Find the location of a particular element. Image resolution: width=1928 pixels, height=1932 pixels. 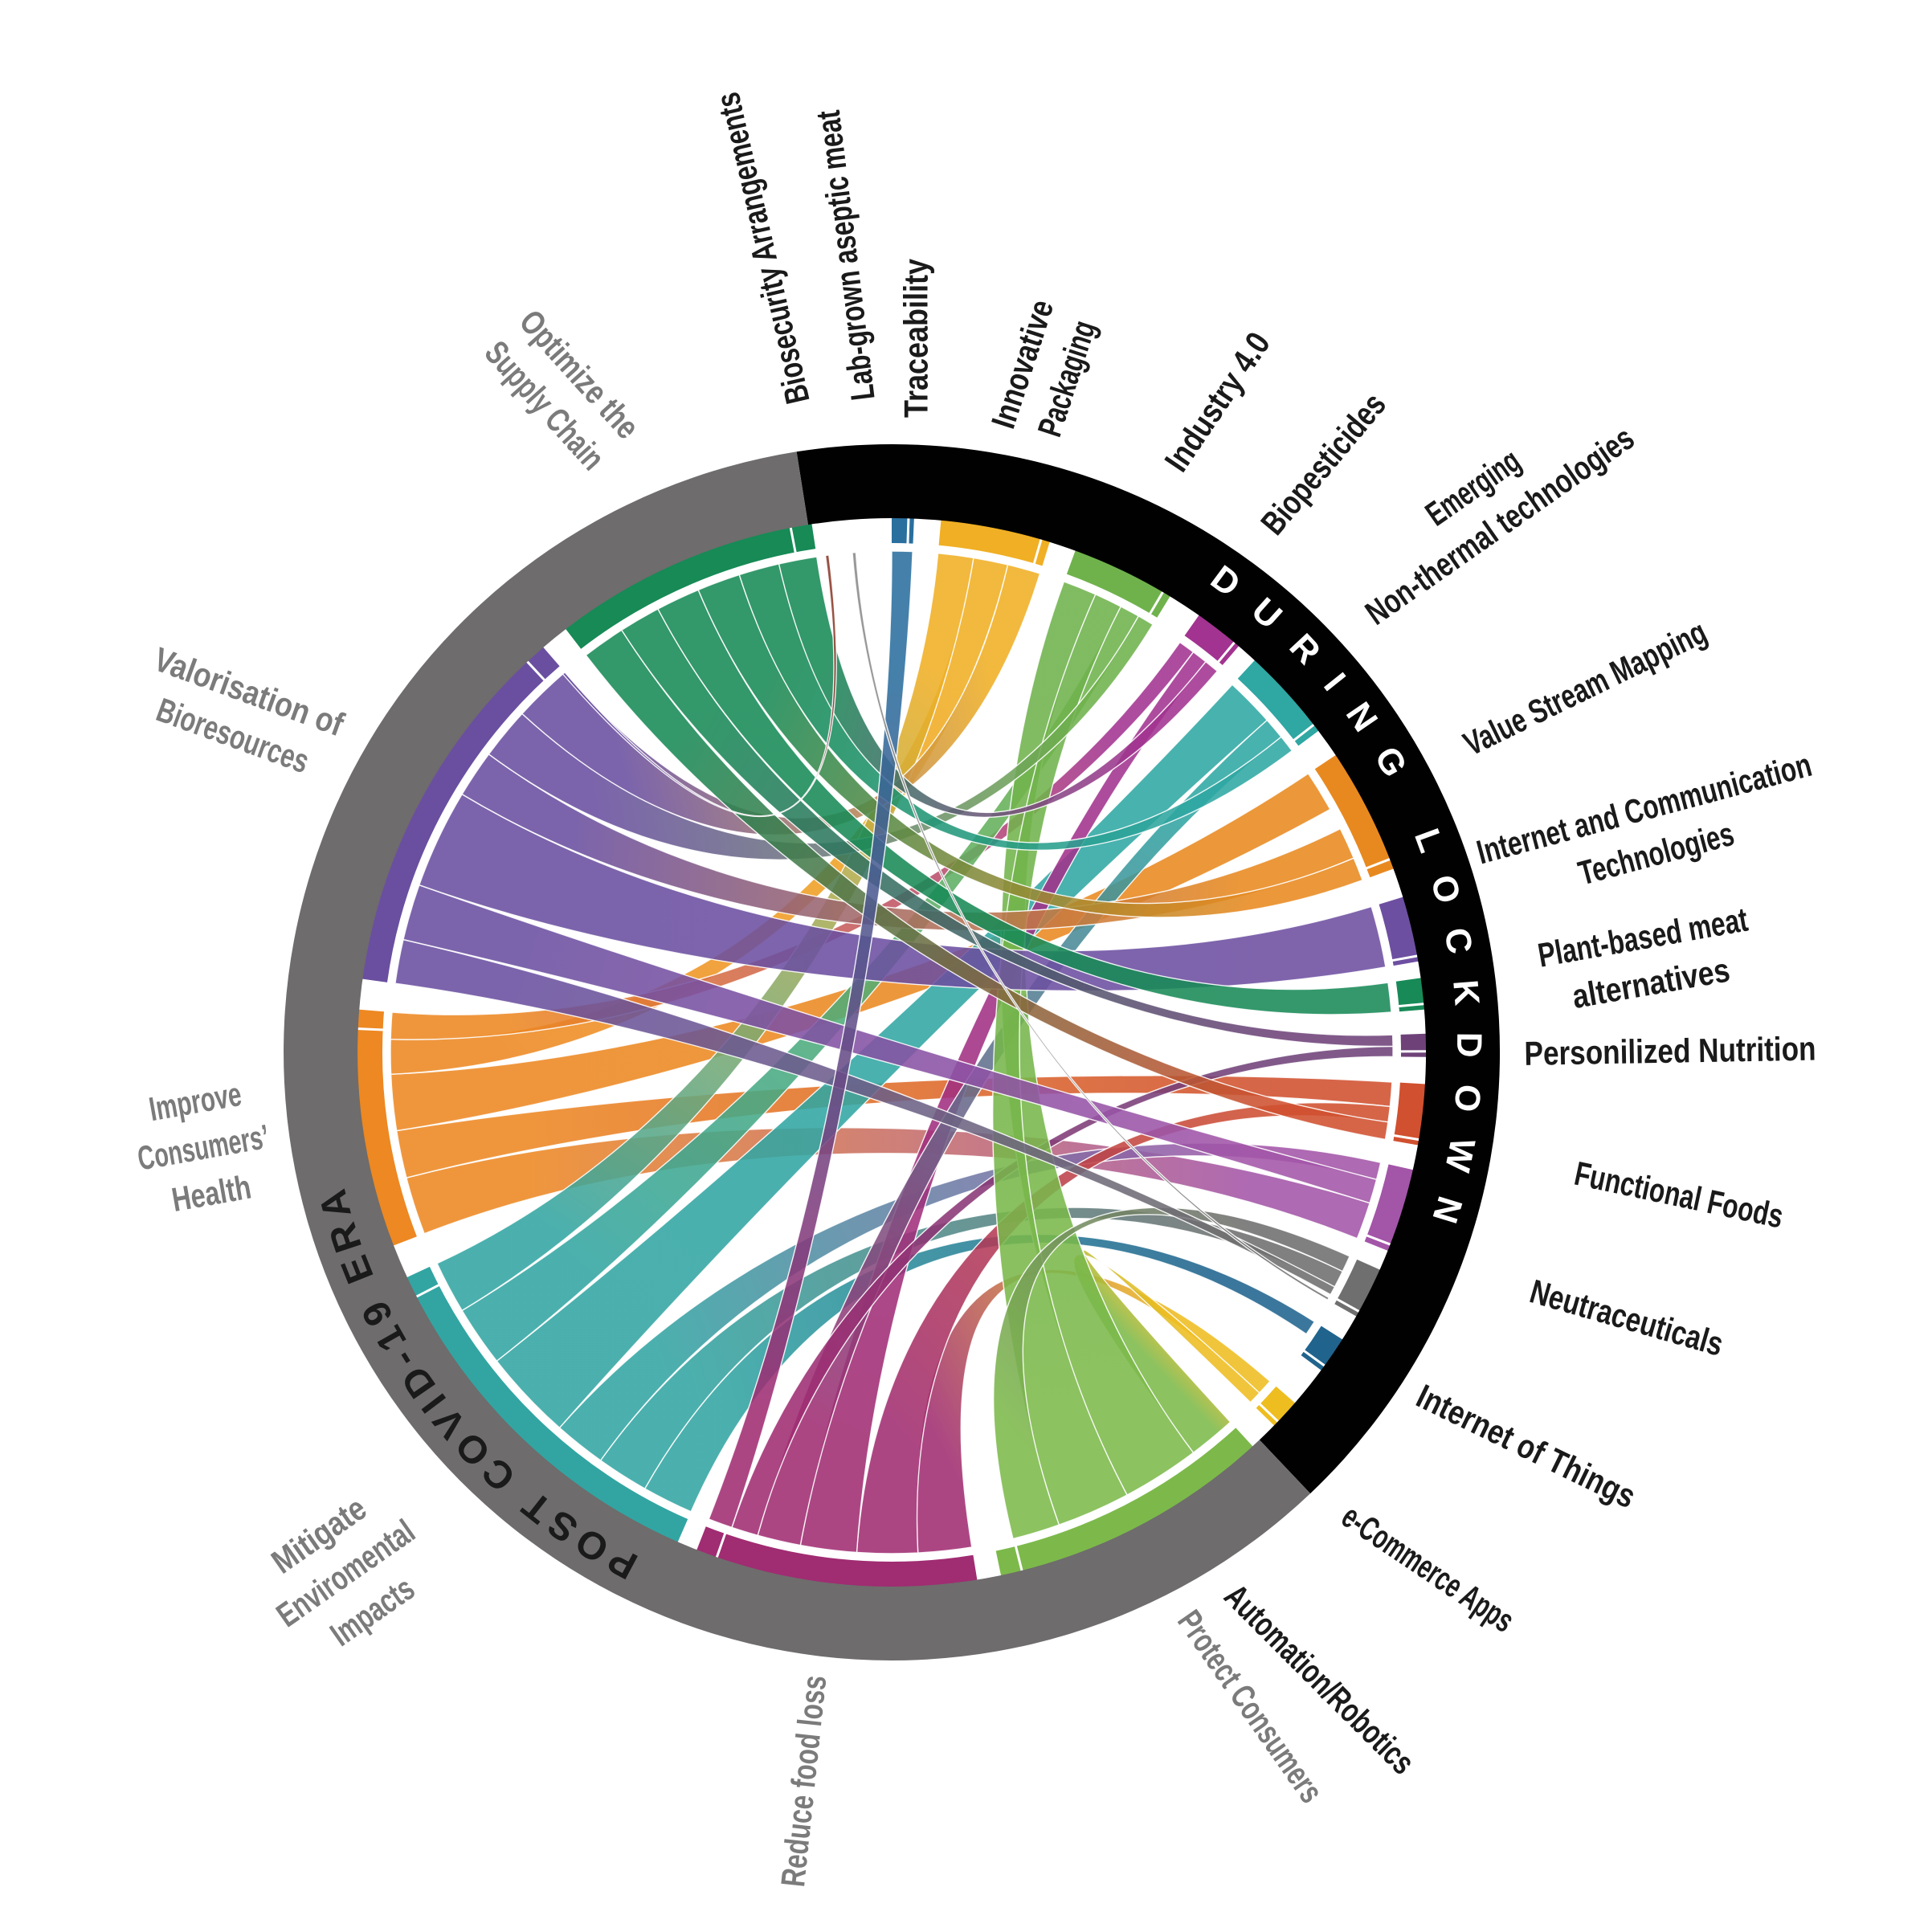

svg-text: Personilized Nutrition is located at coordinates (1670, 1051).